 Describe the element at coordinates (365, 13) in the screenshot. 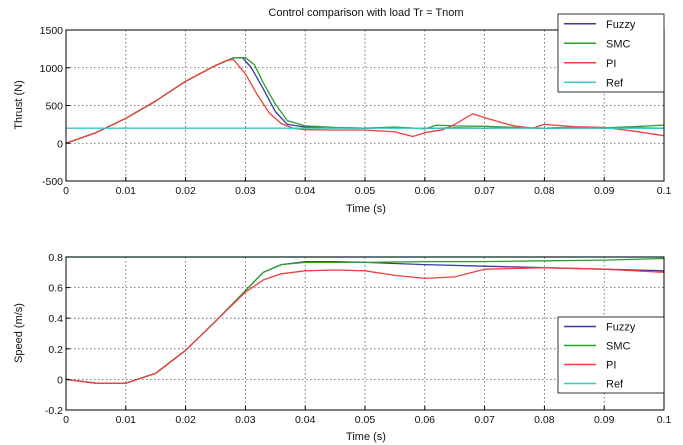

I see `chart-title: Control comparison with load Tr = Tnom` at that location.